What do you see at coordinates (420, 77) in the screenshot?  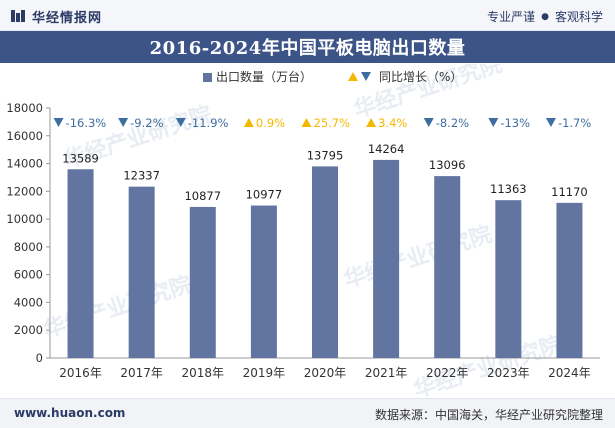 I see `legend-growth-label: 同比增长（%）` at bounding box center [420, 77].